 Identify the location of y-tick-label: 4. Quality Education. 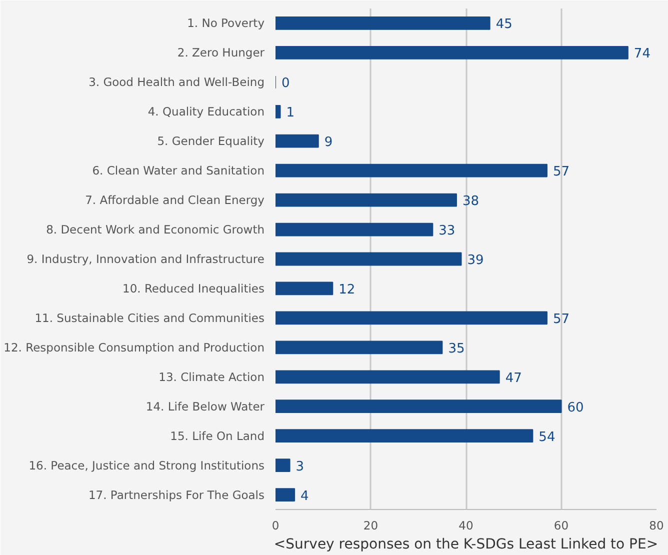
(206, 111).